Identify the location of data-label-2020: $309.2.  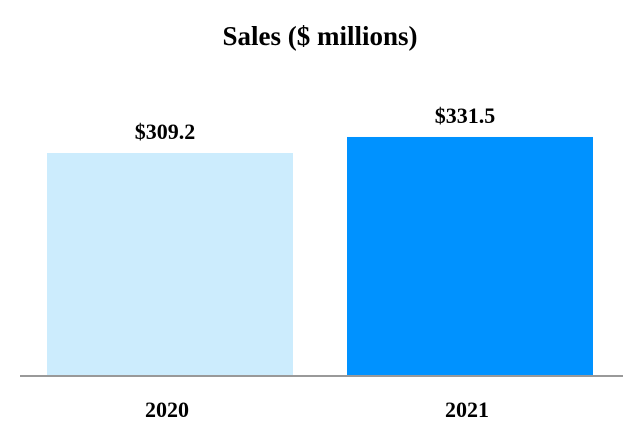
(165, 131).